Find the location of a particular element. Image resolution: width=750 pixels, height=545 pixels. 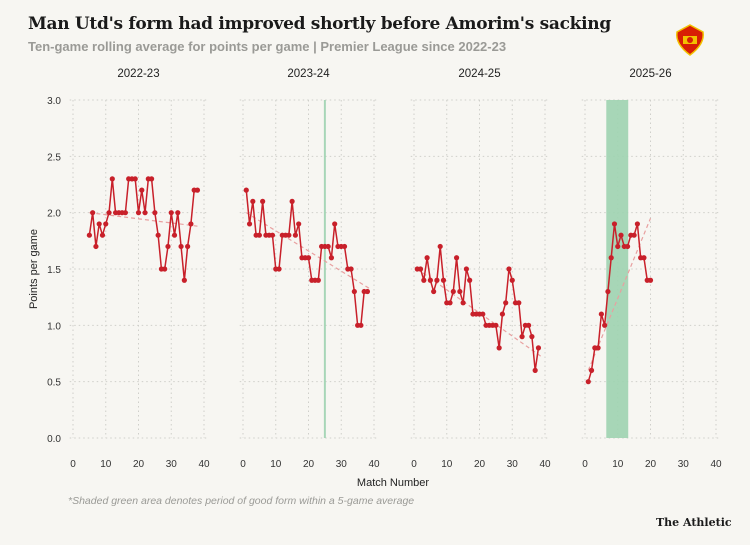

panel-2025-26: 2025-26 0 10 20 30 40 is located at coordinates (651, 269).